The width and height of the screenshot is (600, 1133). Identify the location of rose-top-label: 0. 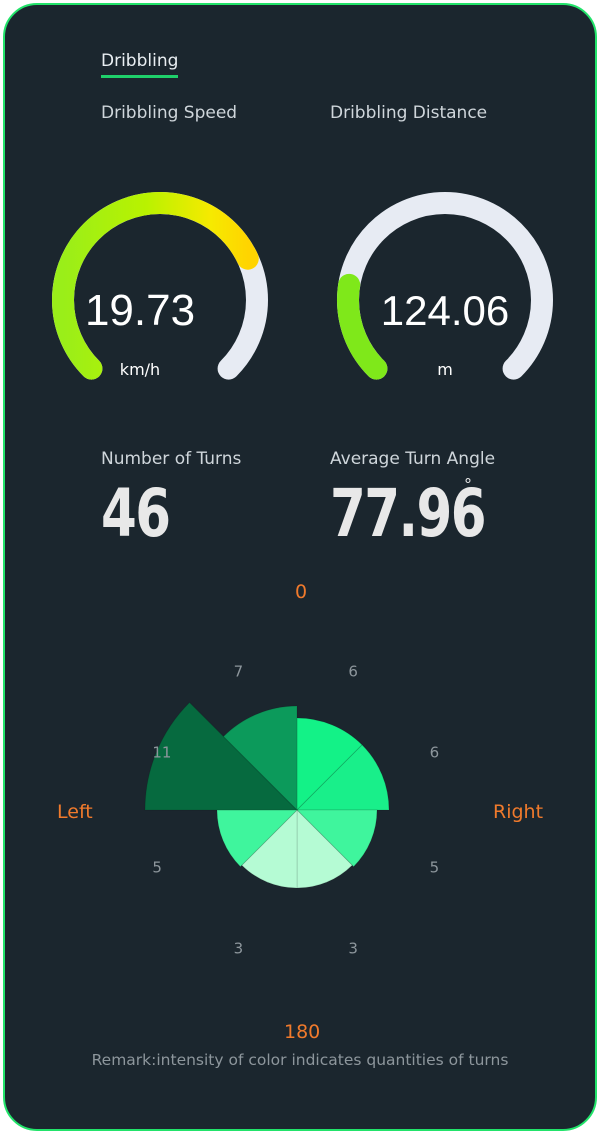
(301, 592).